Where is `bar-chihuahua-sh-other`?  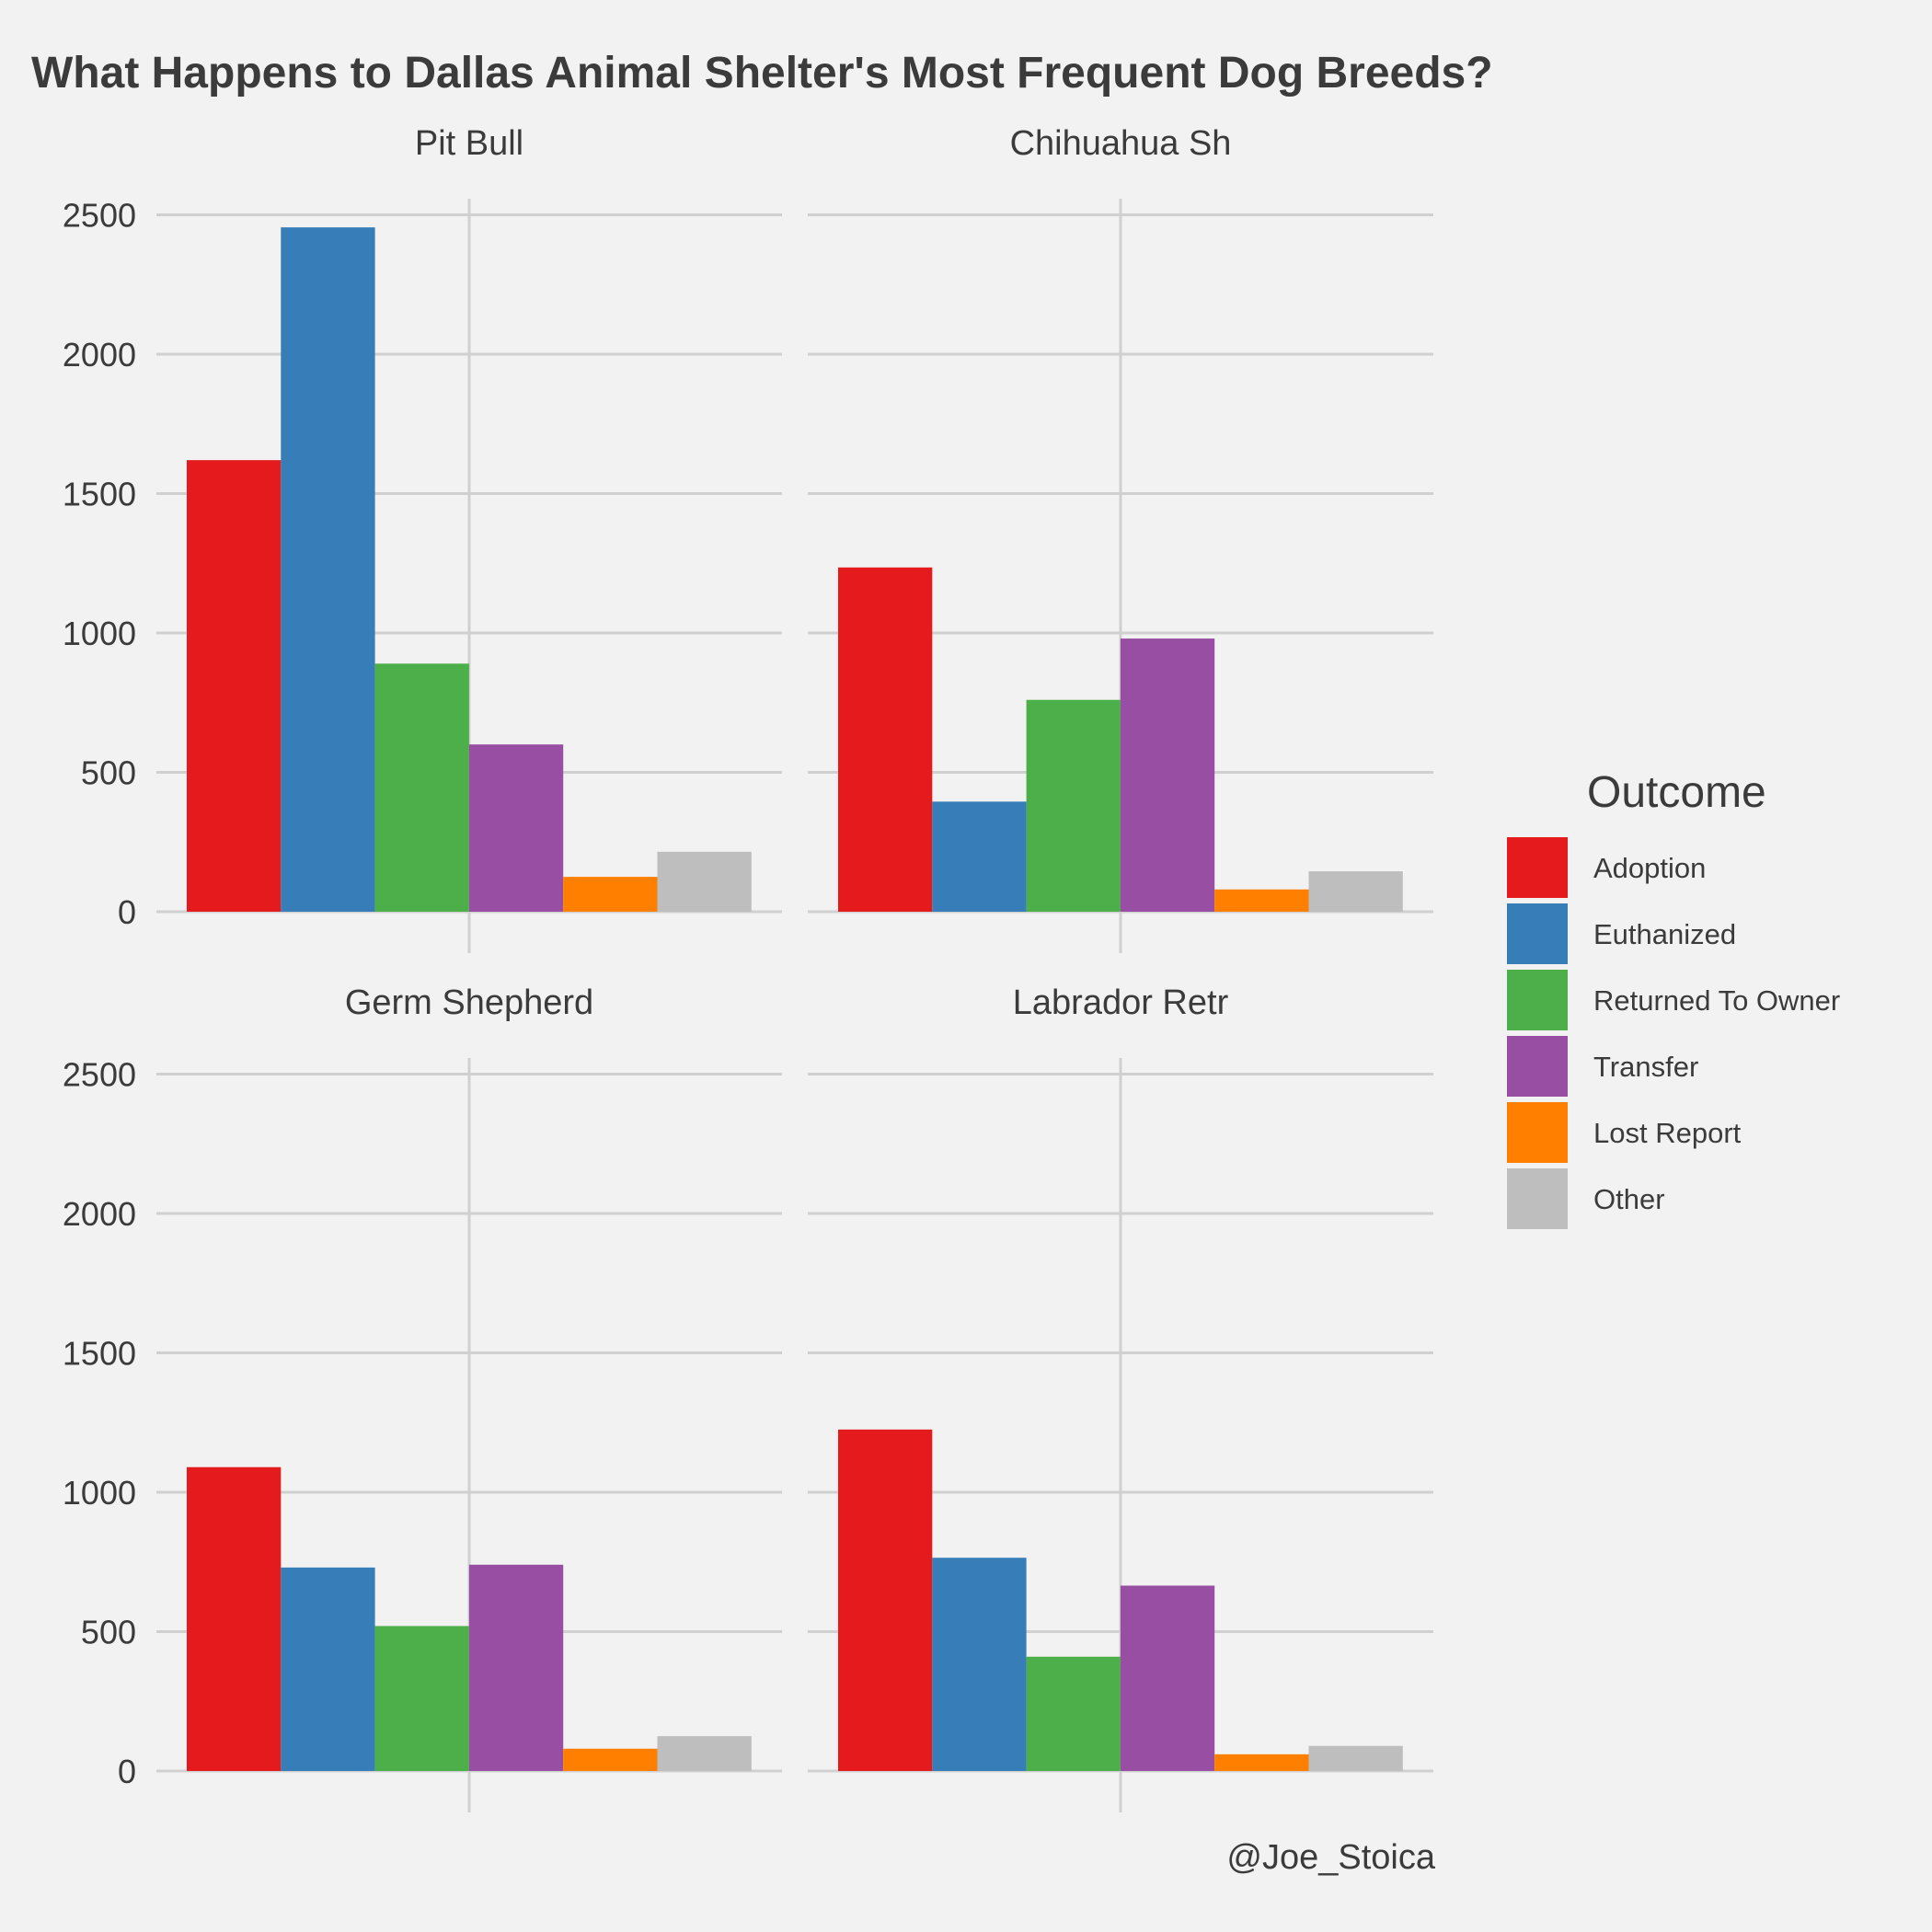 bar-chihuahua-sh-other is located at coordinates (1355, 891).